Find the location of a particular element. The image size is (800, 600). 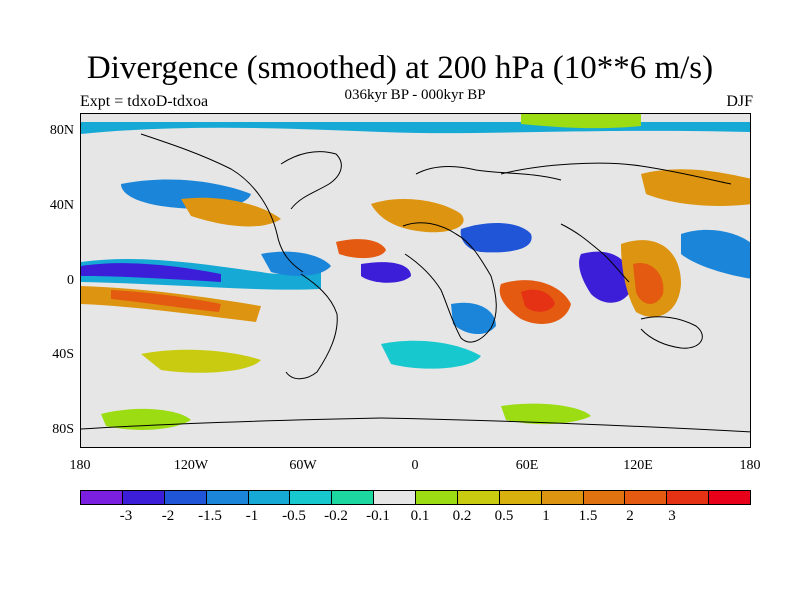

season-label: DJF is located at coordinates (739, 101).